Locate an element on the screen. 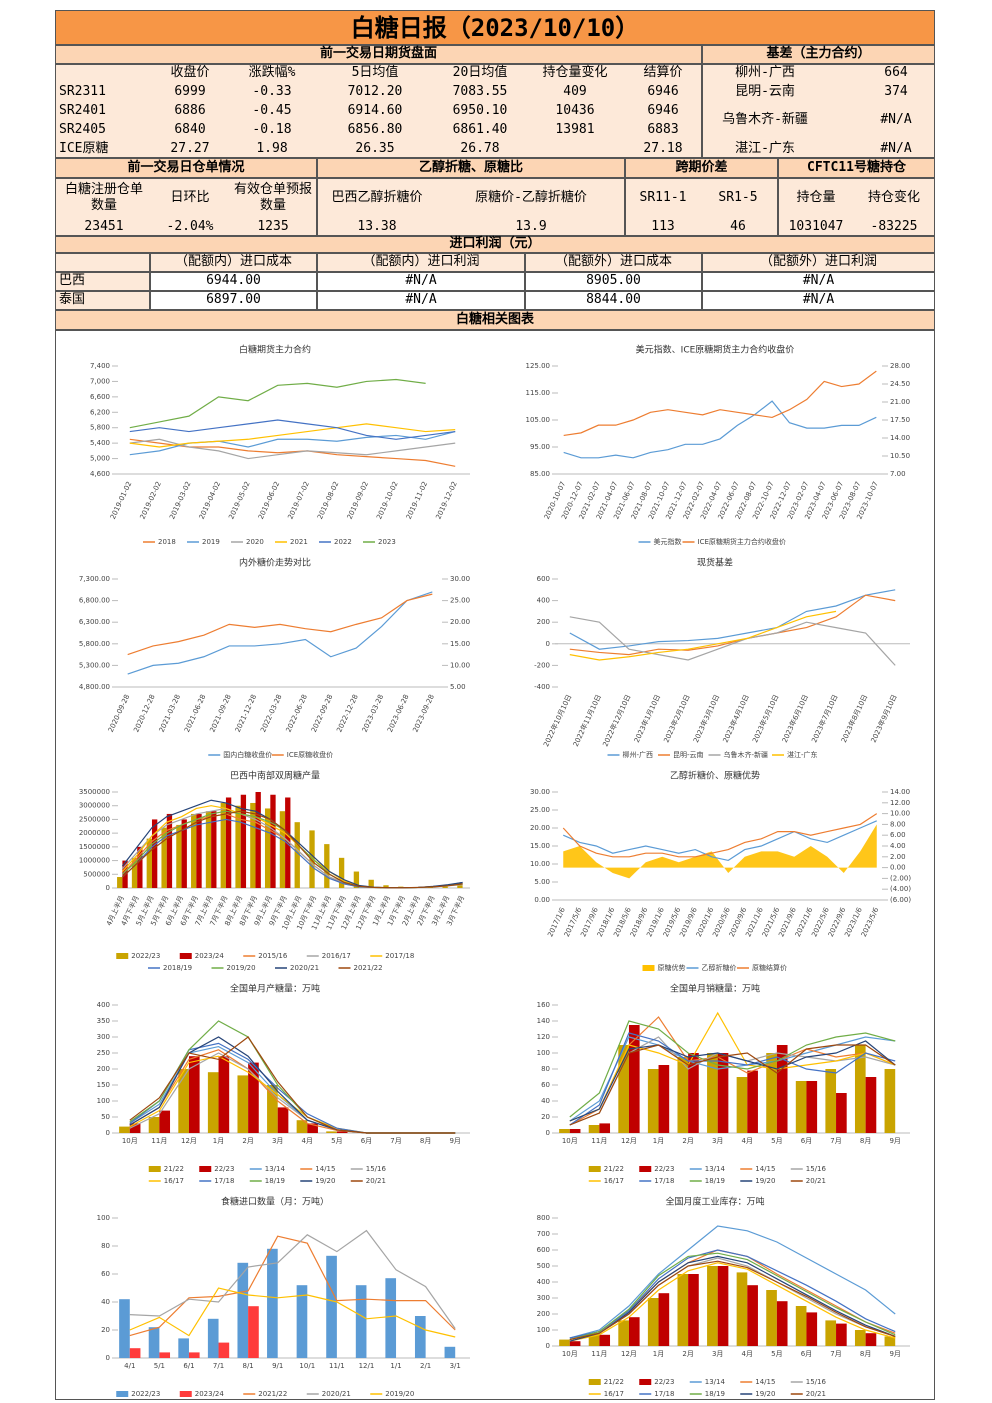 This screenshot has width=992, height=1403. y2-tick-label: 14.00 is located at coordinates (900, 792).